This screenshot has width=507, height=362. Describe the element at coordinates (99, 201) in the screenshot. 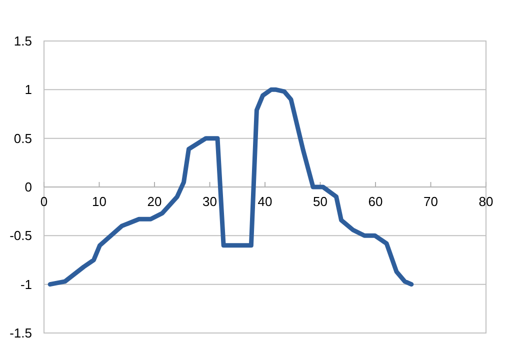

I see `x-tick-label: 10` at that location.